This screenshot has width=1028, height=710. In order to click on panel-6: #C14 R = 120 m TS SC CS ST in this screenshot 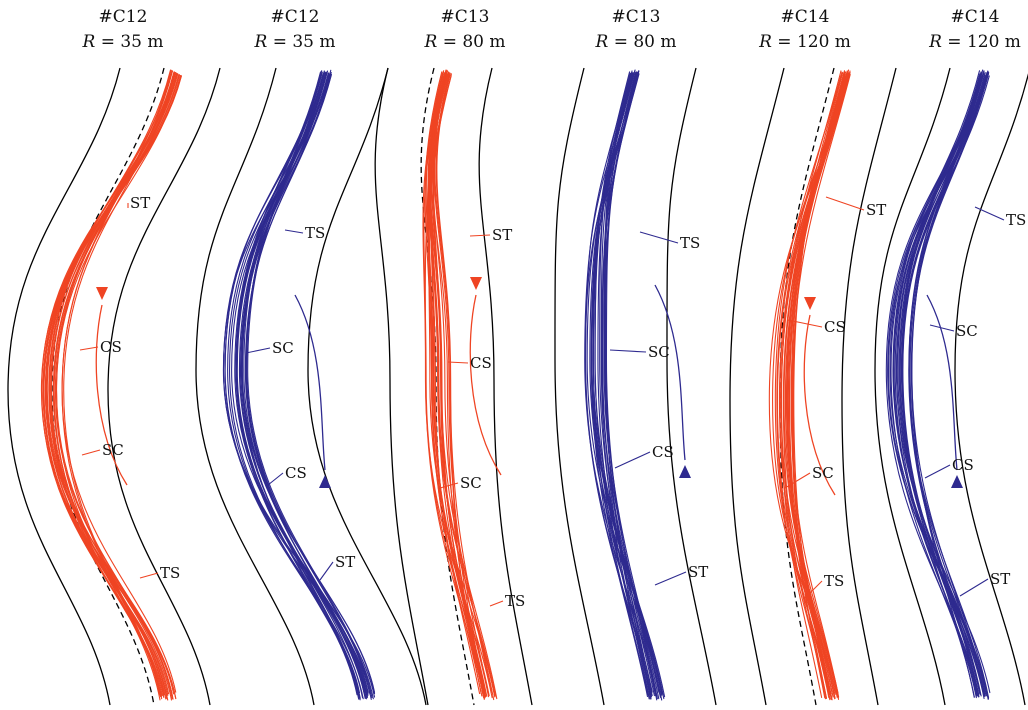, I will do `click(951, 356)`.